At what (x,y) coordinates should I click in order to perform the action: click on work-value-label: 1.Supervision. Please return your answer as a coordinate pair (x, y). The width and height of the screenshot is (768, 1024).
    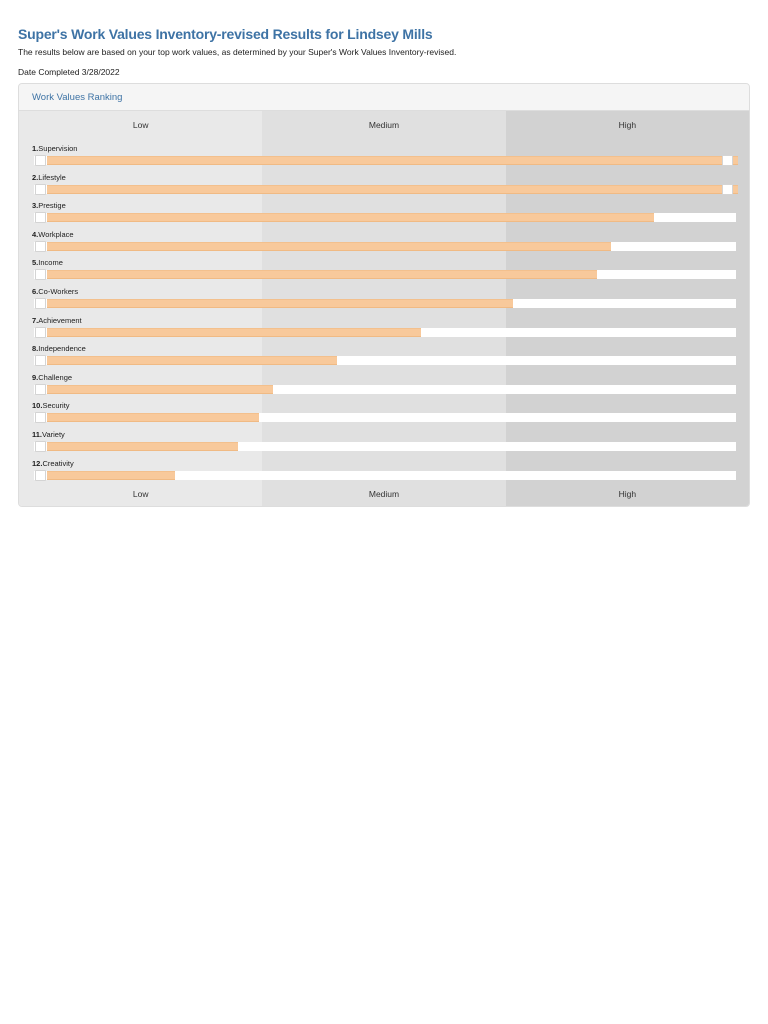
    Looking at the image, I should click on (390, 148).